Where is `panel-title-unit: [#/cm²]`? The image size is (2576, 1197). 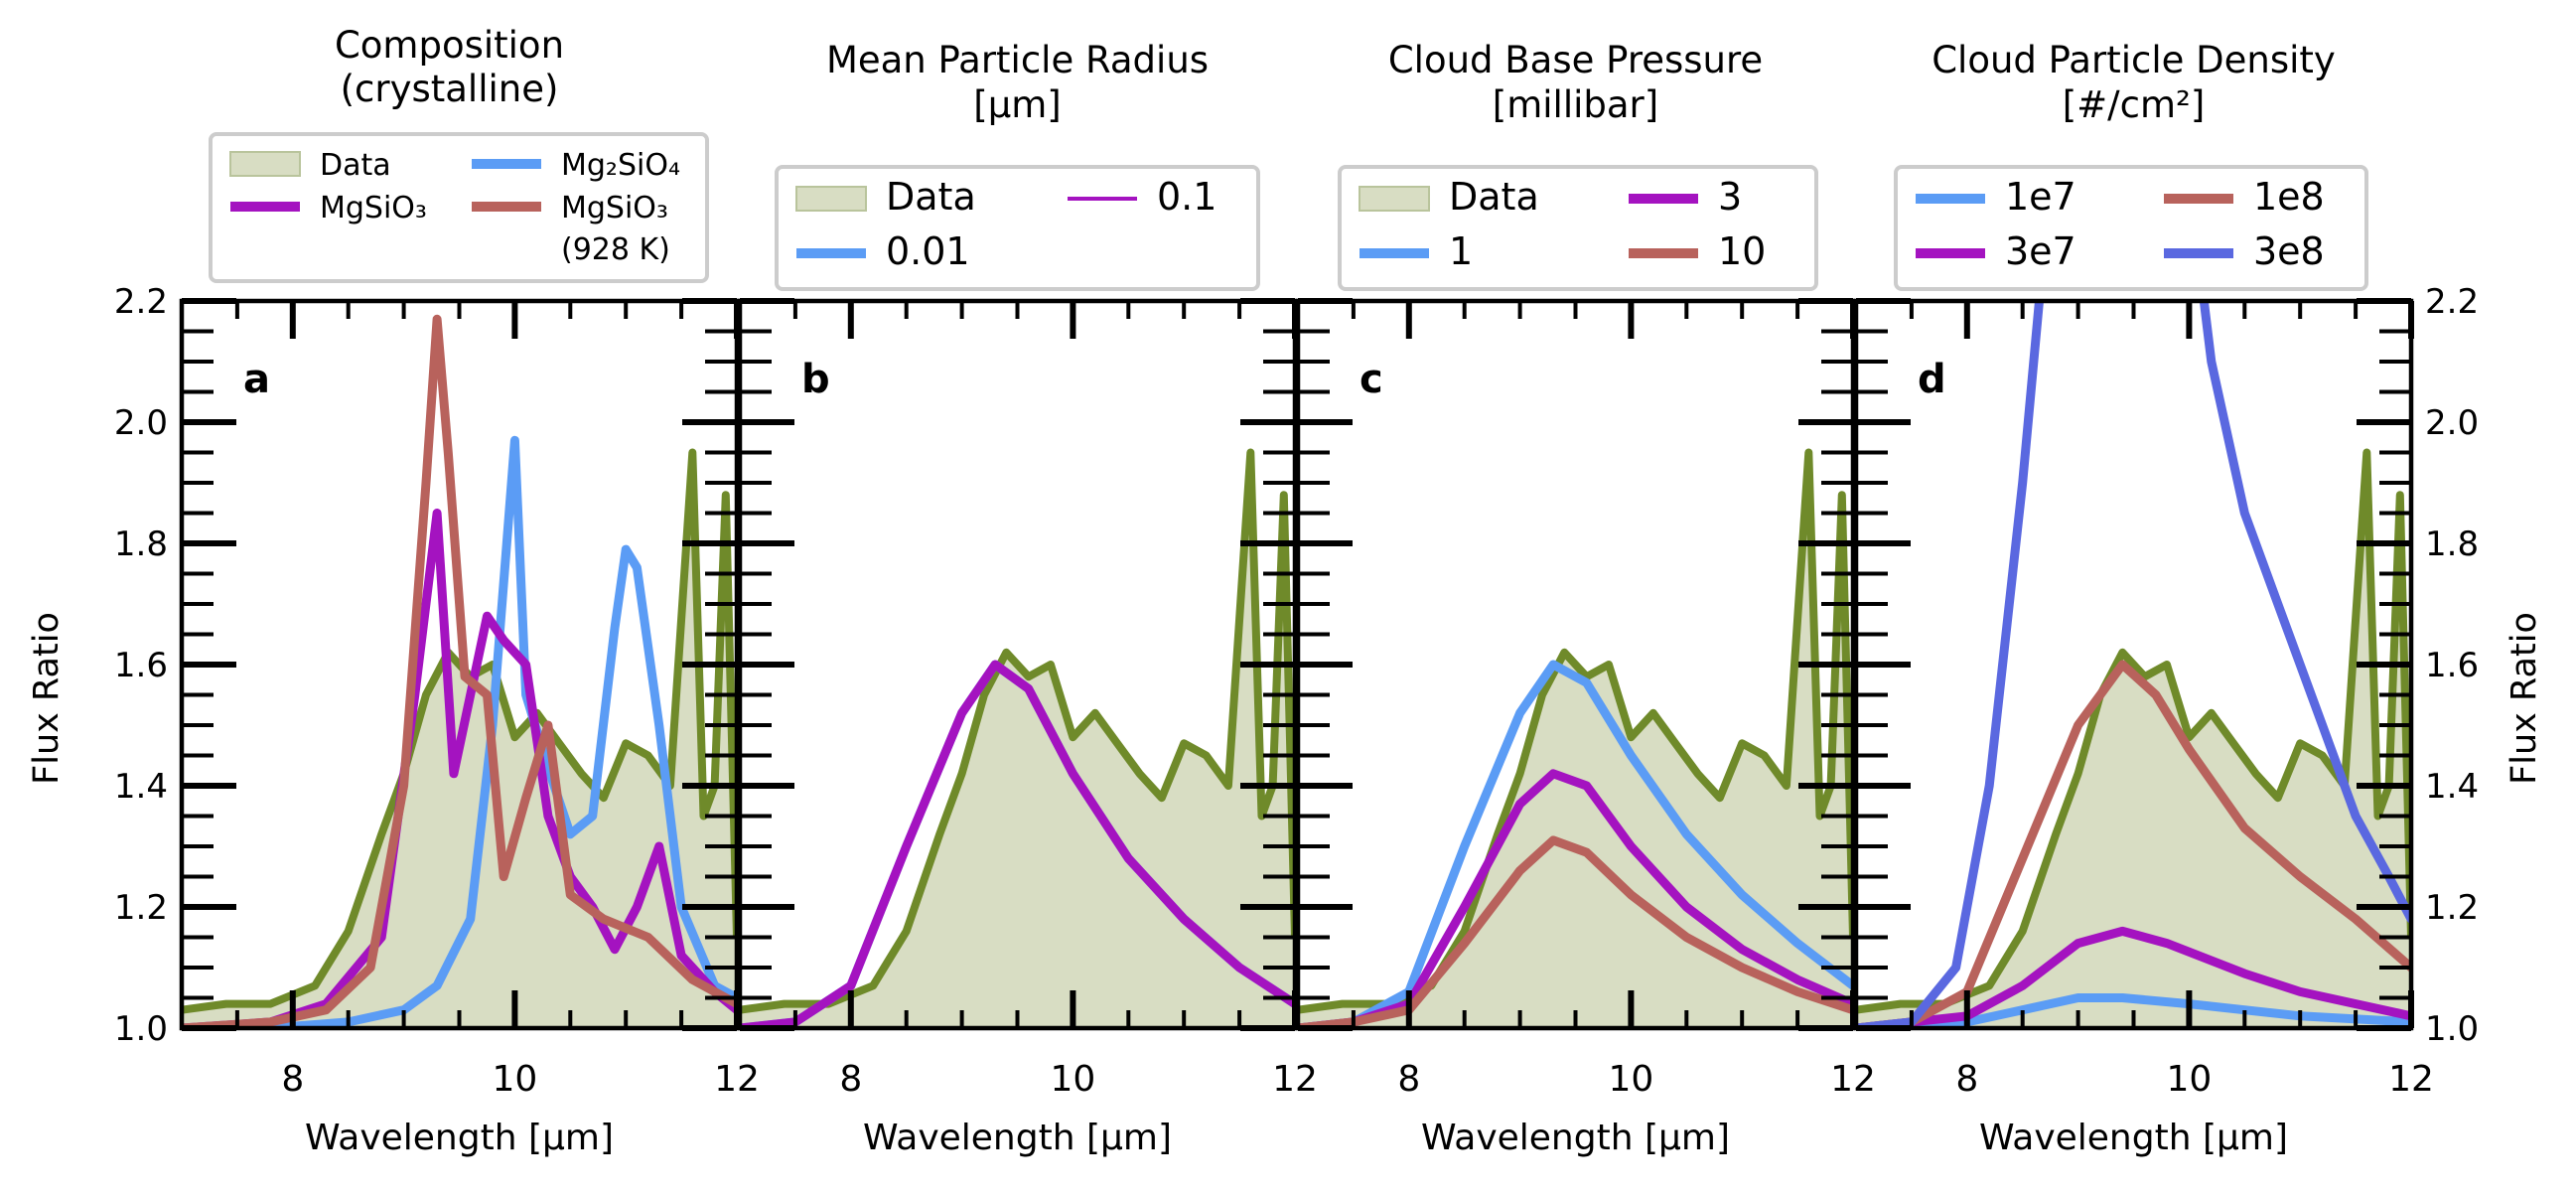 panel-title-unit: [#/cm²] is located at coordinates (2135, 104).